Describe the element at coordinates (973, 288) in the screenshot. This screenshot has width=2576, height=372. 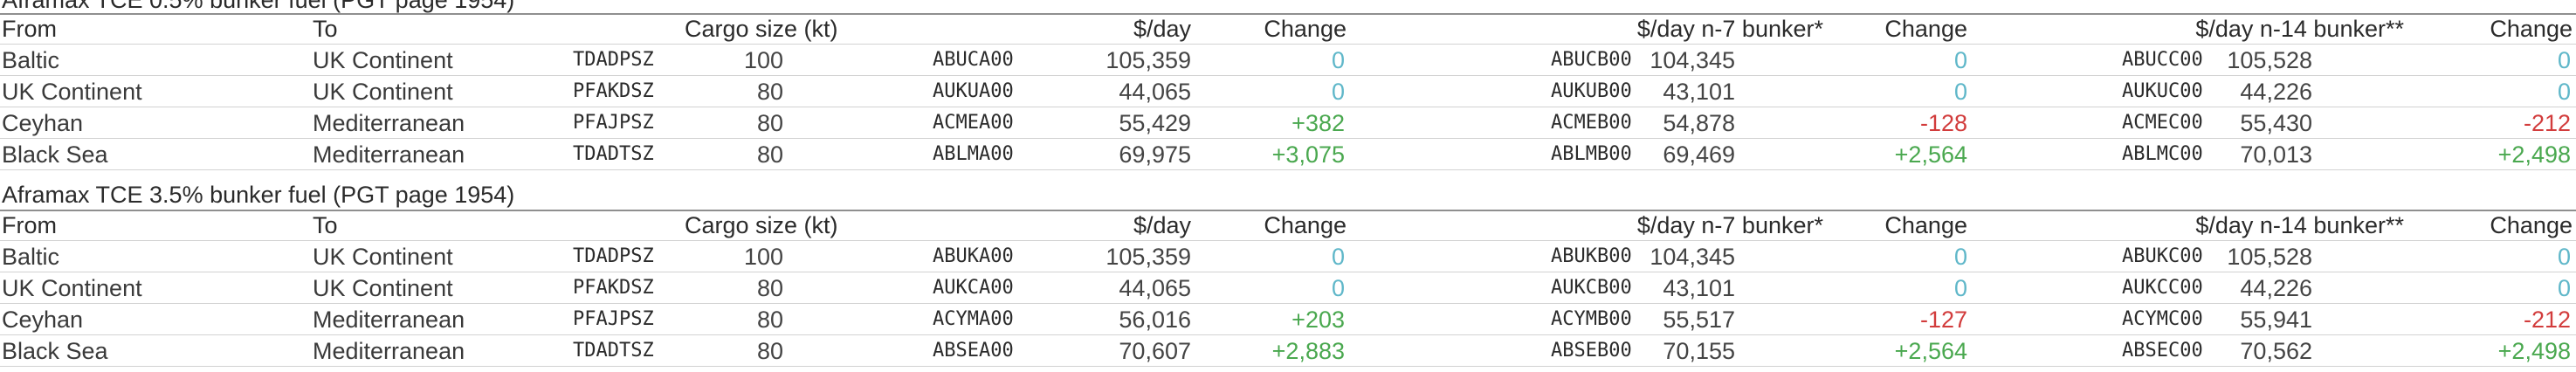
I see `cell-day-code: AUKCA00` at that location.